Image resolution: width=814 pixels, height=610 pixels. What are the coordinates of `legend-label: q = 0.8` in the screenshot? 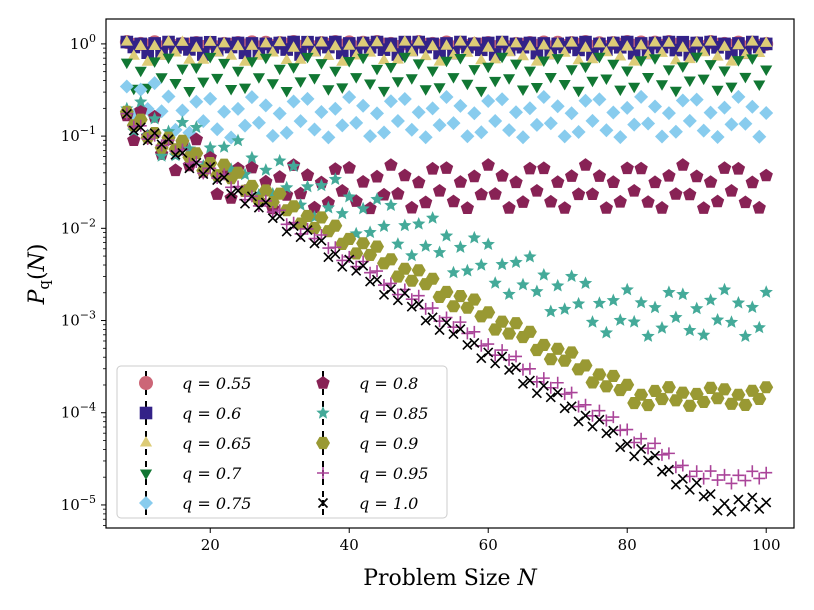 It's located at (388, 383).